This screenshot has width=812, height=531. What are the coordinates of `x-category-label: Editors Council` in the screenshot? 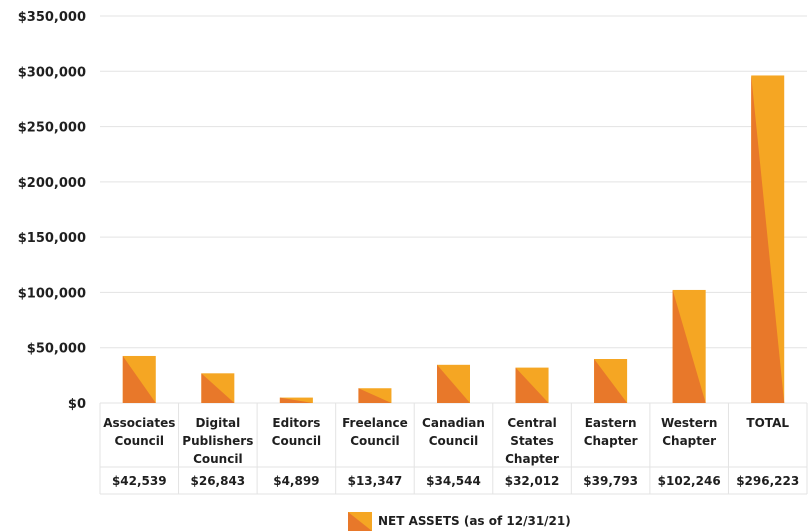 It's located at (296, 432).